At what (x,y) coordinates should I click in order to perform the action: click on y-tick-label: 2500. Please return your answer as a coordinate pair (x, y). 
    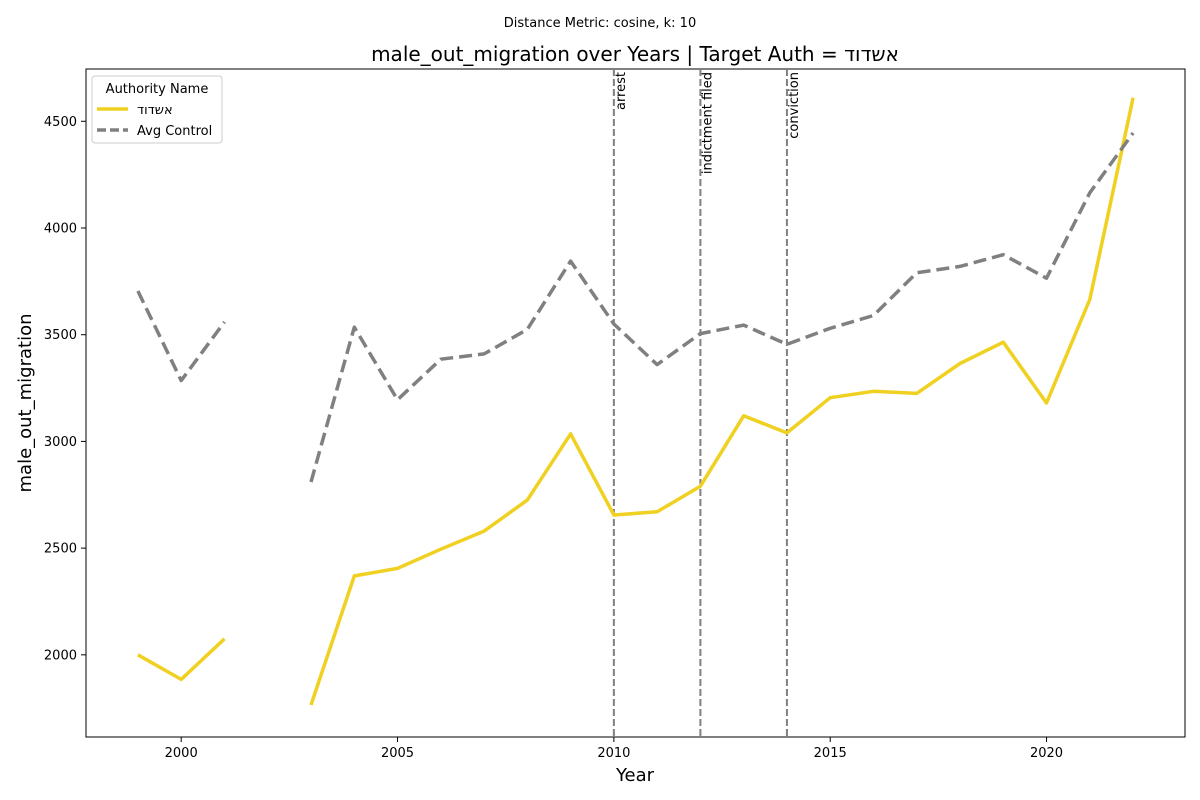
    Looking at the image, I should click on (60, 549).